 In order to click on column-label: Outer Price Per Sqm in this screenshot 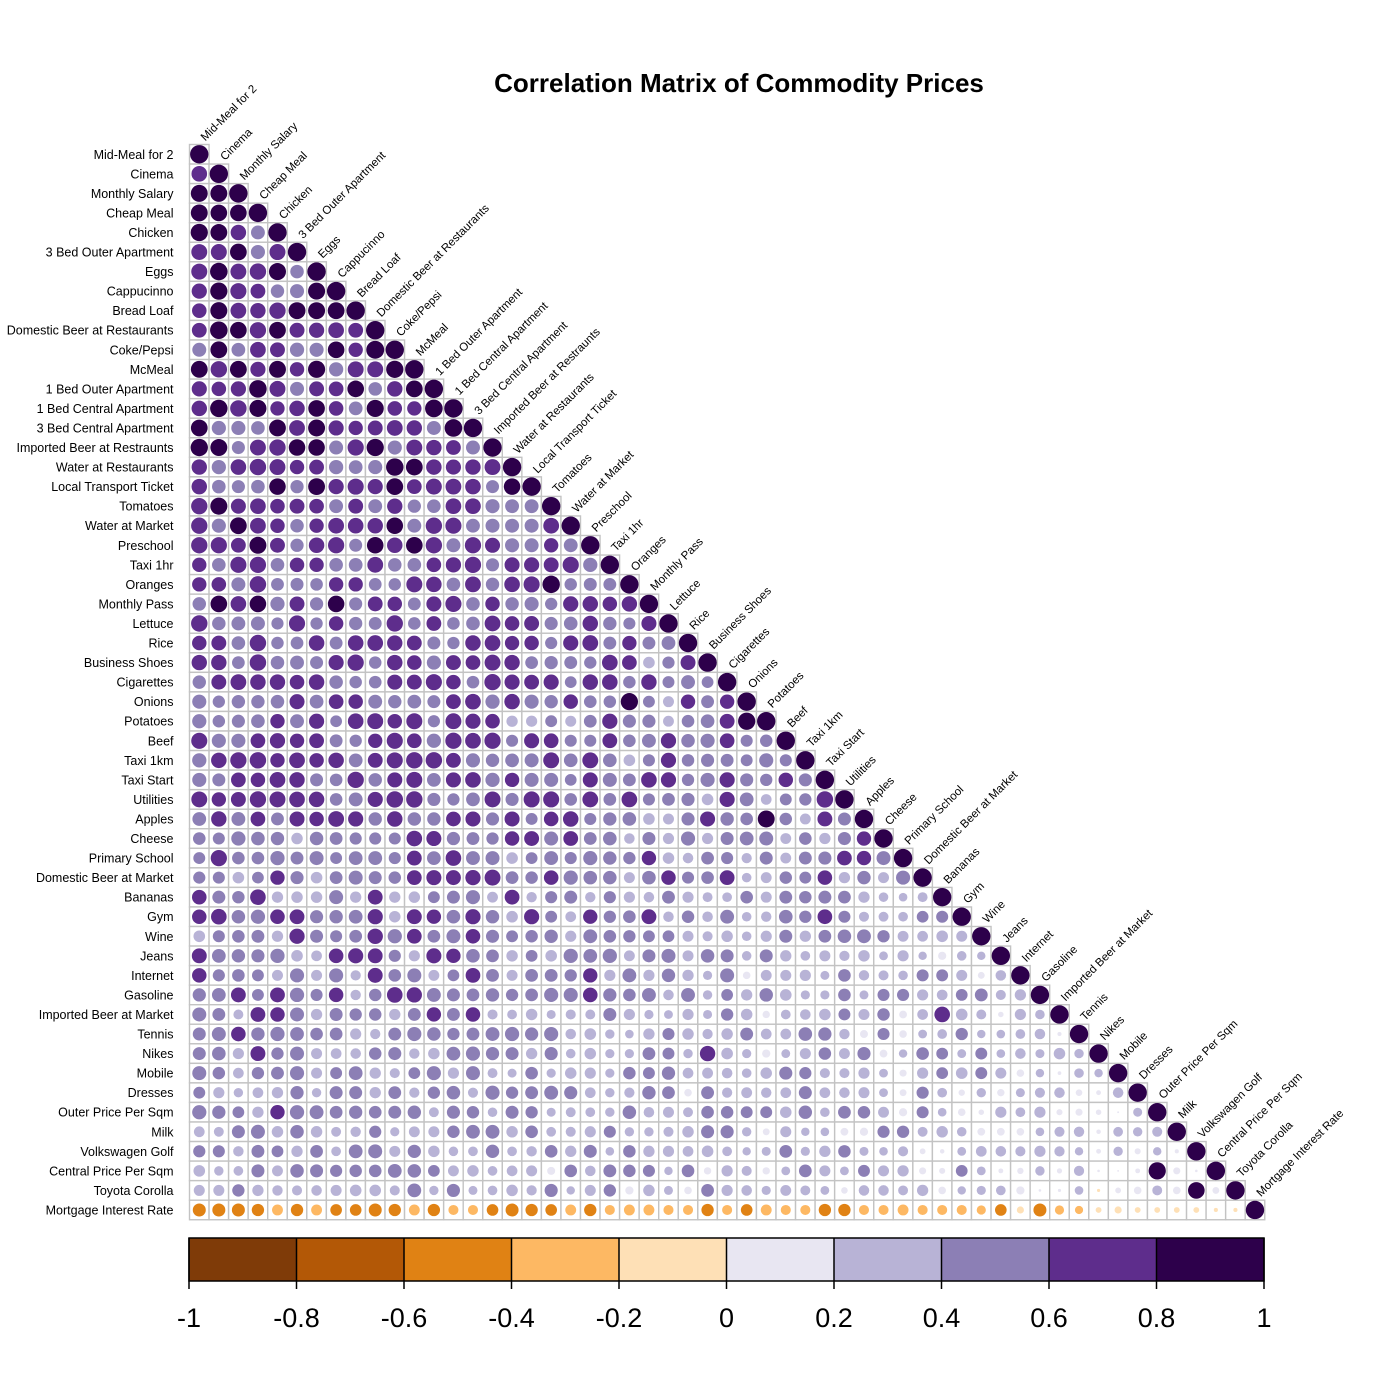, I will do `click(1199, 1060)`.